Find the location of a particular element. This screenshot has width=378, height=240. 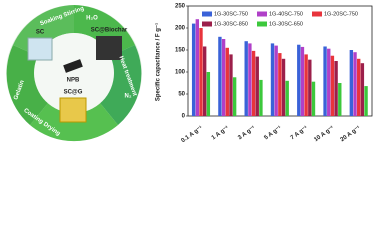

legend-label: 1G-30SC-650 is located at coordinates (286, 24).